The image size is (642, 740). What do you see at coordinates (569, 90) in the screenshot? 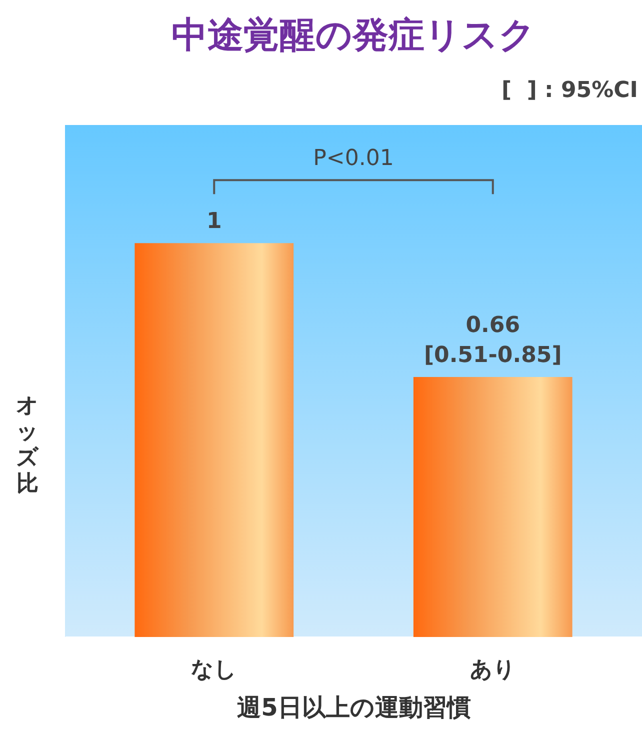
I see `text: [ ] : 95%CI` at bounding box center [569, 90].